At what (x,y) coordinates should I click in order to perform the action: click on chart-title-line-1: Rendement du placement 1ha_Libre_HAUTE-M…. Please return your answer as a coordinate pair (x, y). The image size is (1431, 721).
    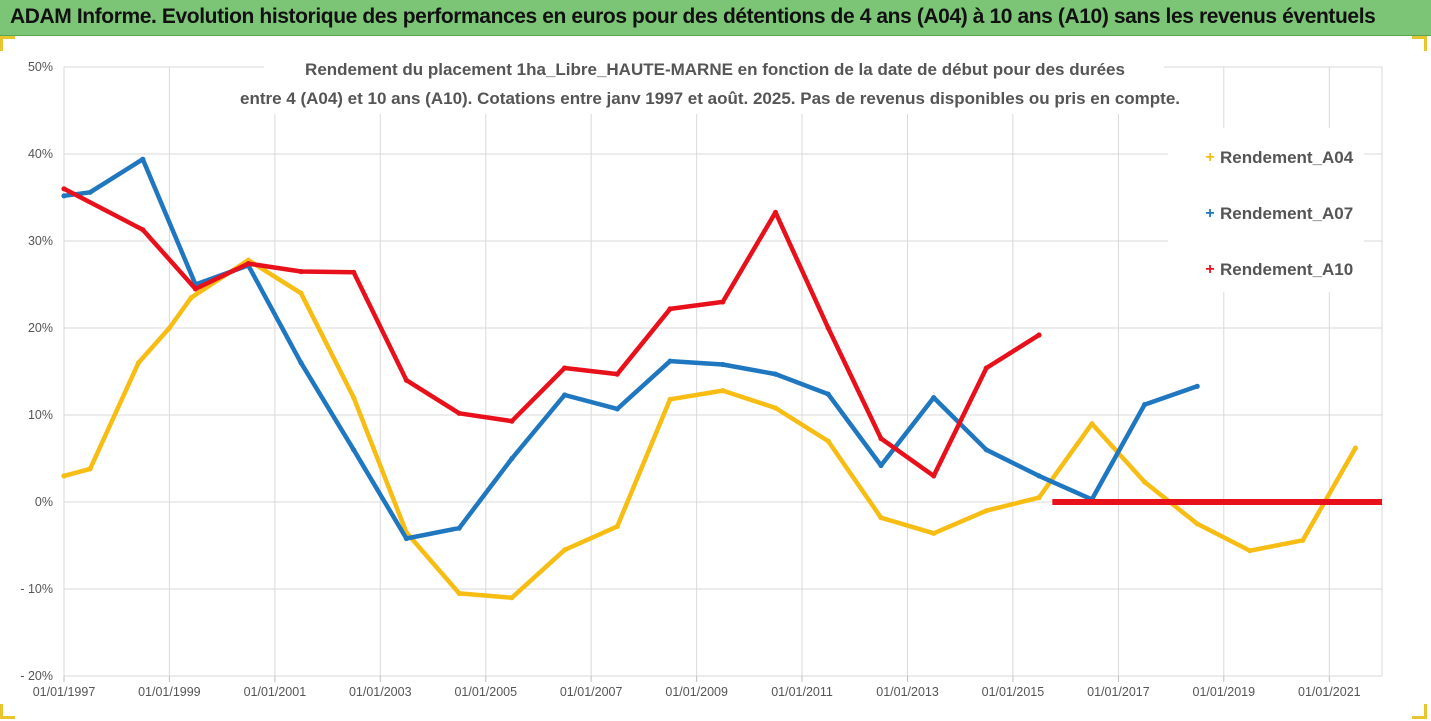
    Looking at the image, I should click on (715, 69).